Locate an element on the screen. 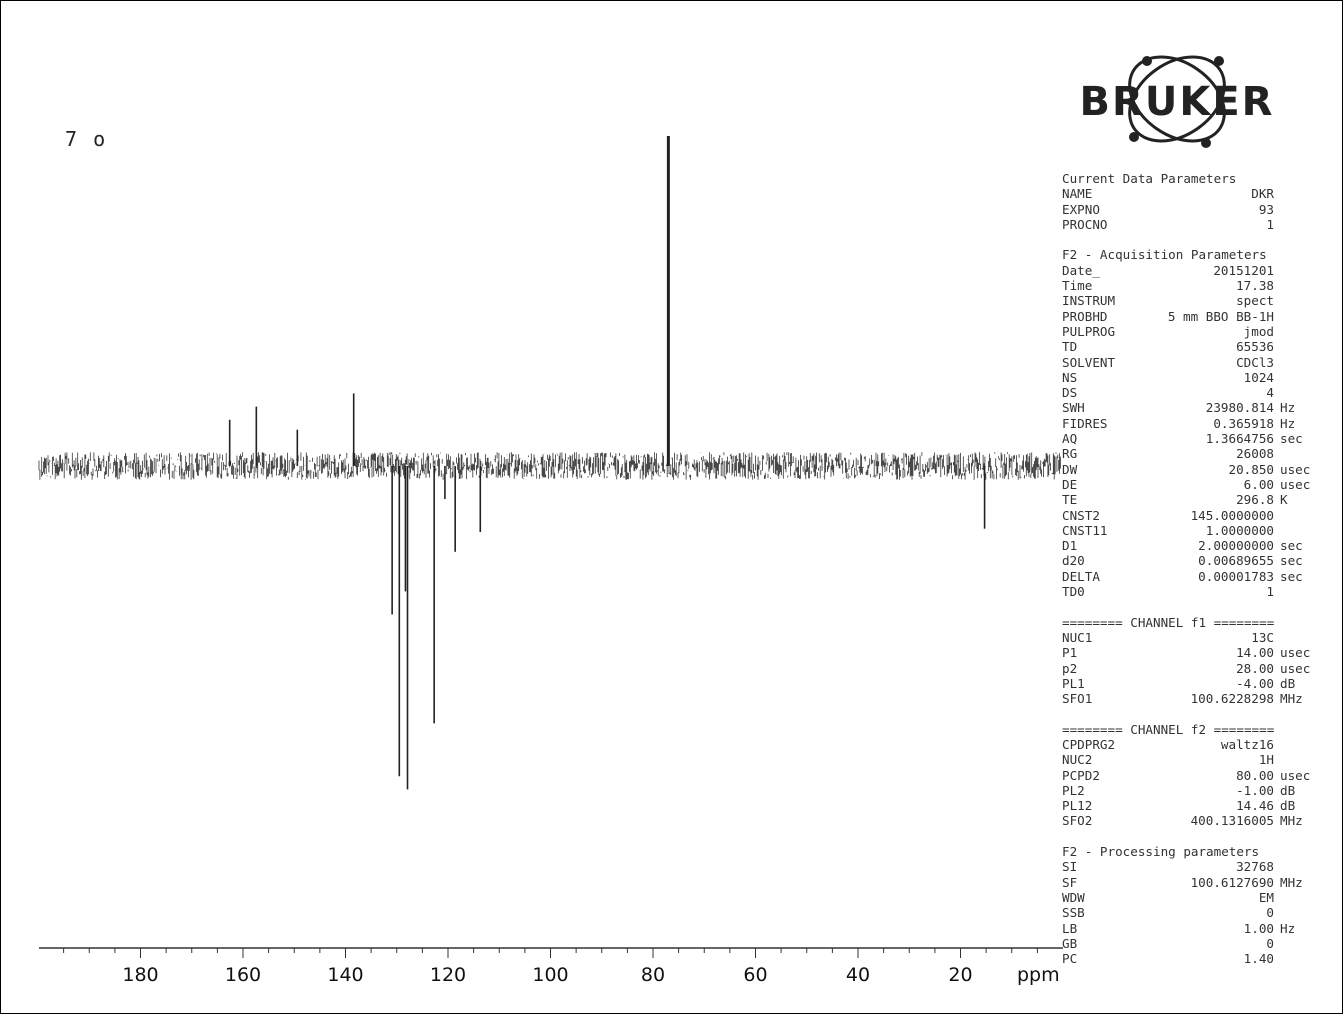 The height and width of the screenshot is (1015, 1343). parameter-row: SF 100.6127690 MHz is located at coordinates (1193, 882).